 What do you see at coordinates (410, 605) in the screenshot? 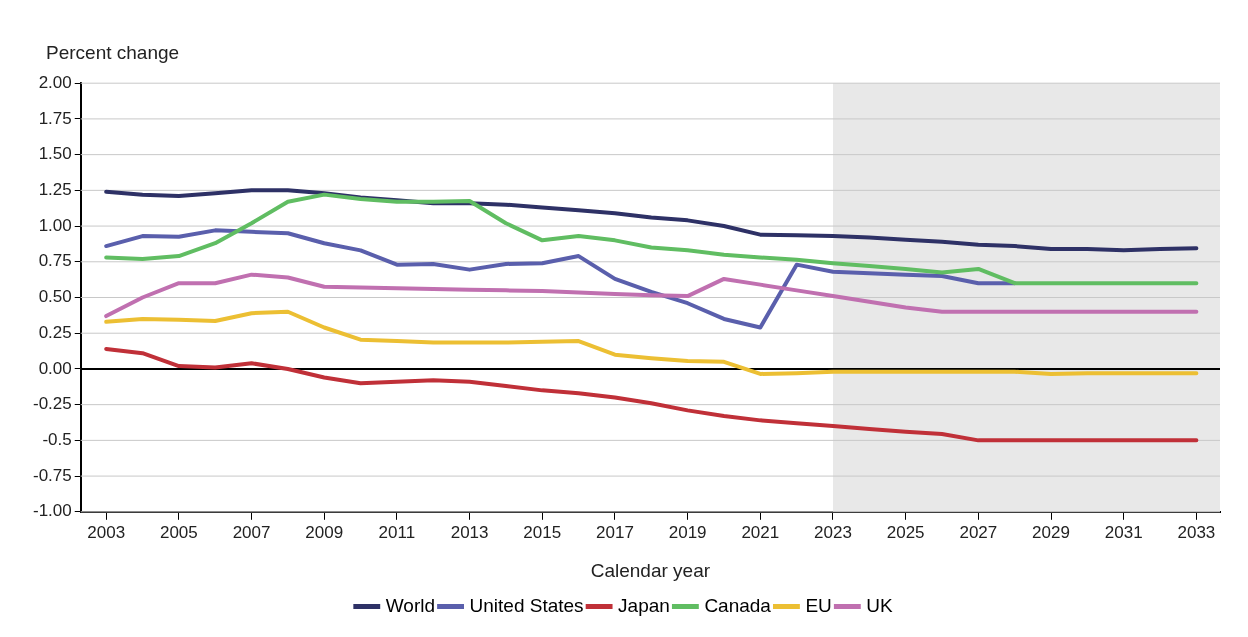
I see `legend-label: World` at bounding box center [410, 605].